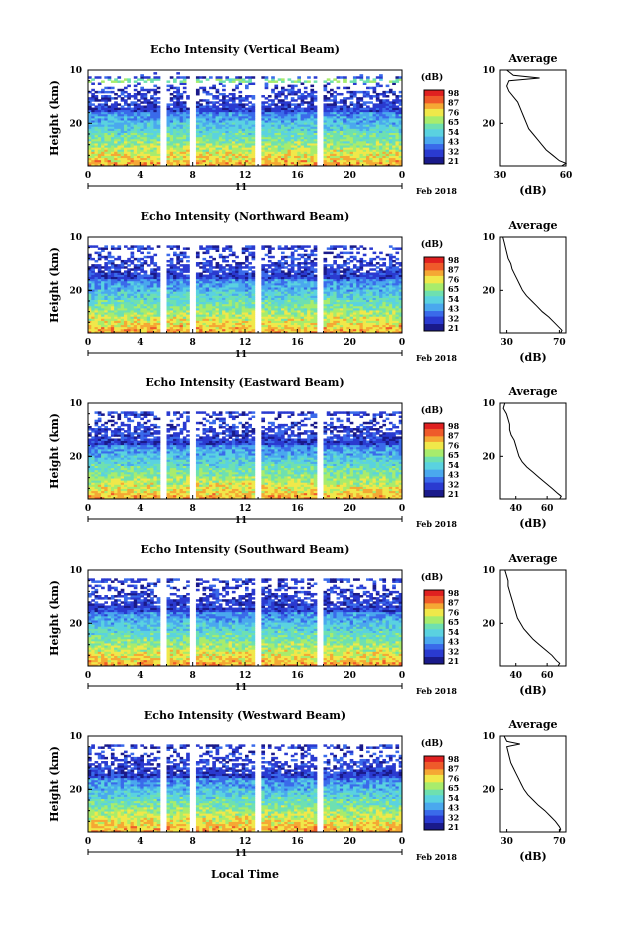 The width and height of the screenshot is (619, 929). What do you see at coordinates (245, 216) in the screenshot?
I see `panel-title: Echo Intensity (Northward Beam)` at bounding box center [245, 216].